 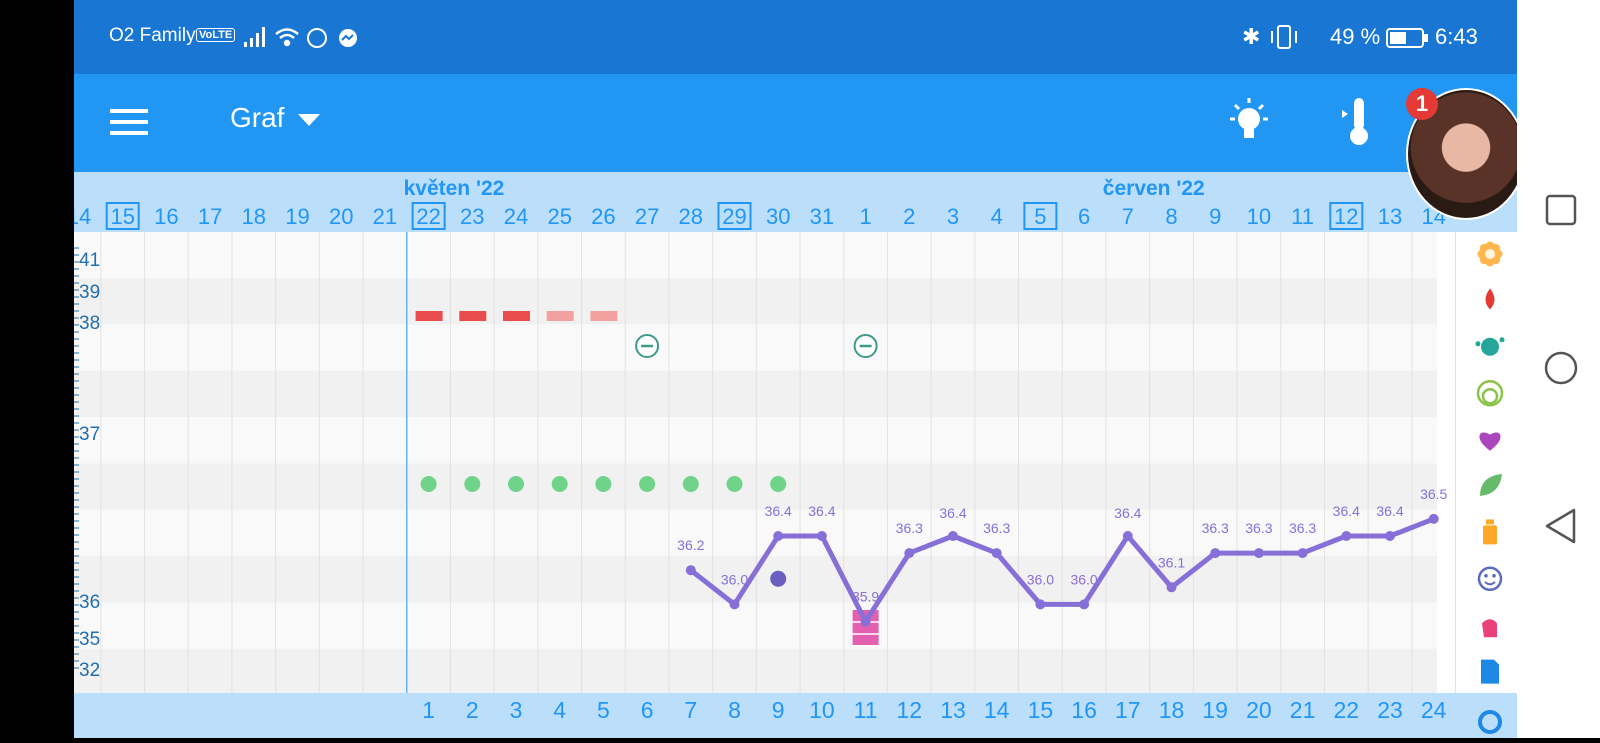 I want to click on date-label: 2, so click(x=909, y=216).